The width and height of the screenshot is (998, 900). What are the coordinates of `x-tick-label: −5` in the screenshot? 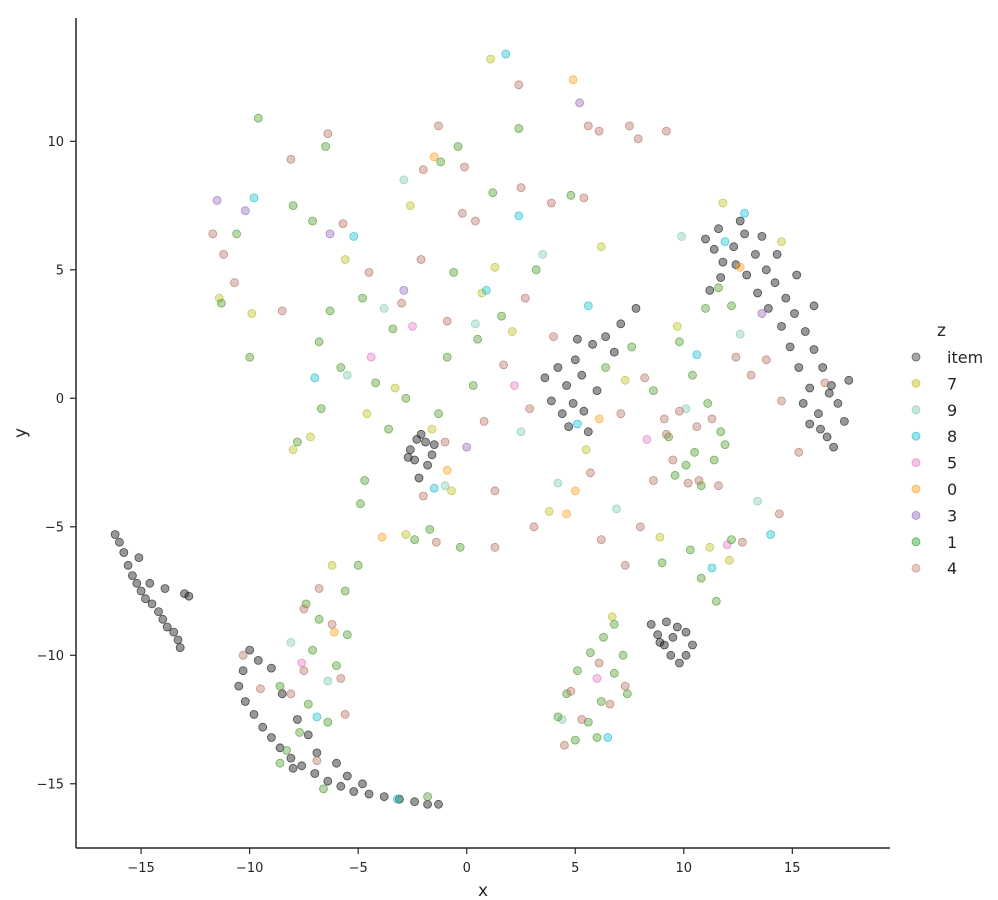 It's located at (358, 868).